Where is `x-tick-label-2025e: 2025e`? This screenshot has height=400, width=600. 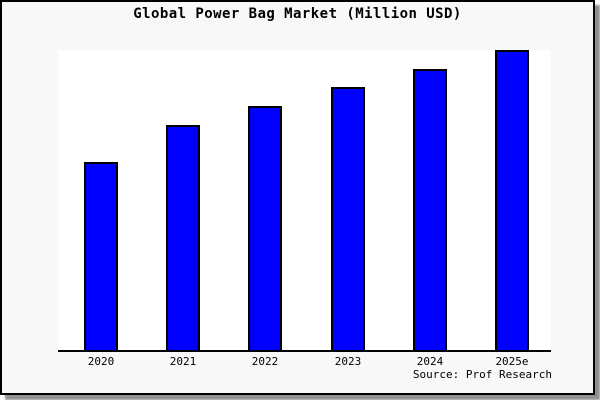
x-tick-label-2025e: 2025e is located at coordinates (512, 361).